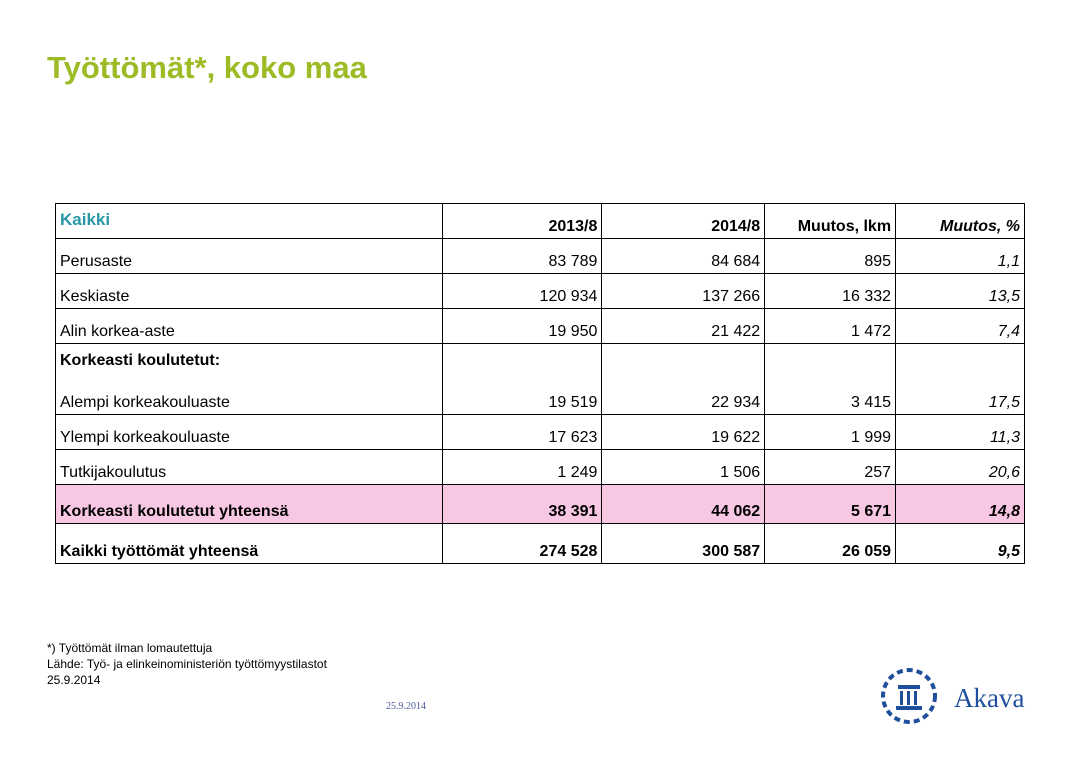 Image resolution: width=1080 pixels, height=760 pixels. Describe the element at coordinates (683, 256) in the screenshot. I see `table-cell: 84 684` at that location.